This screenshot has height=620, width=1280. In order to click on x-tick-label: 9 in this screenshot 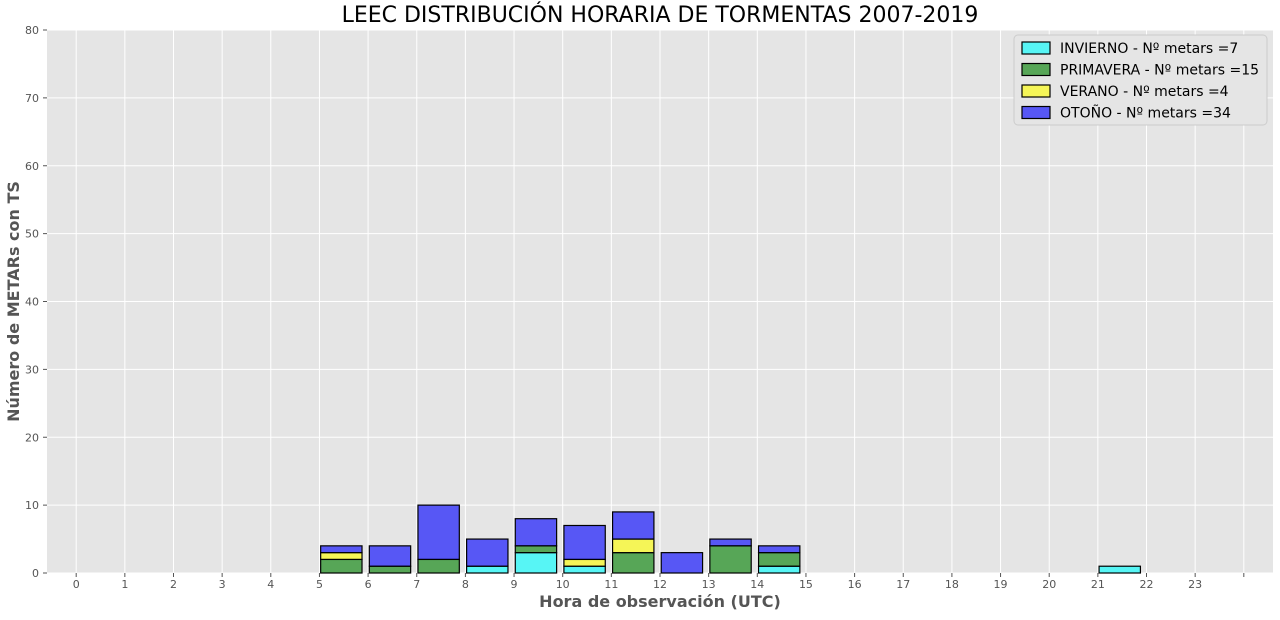, I will do `click(514, 584)`.